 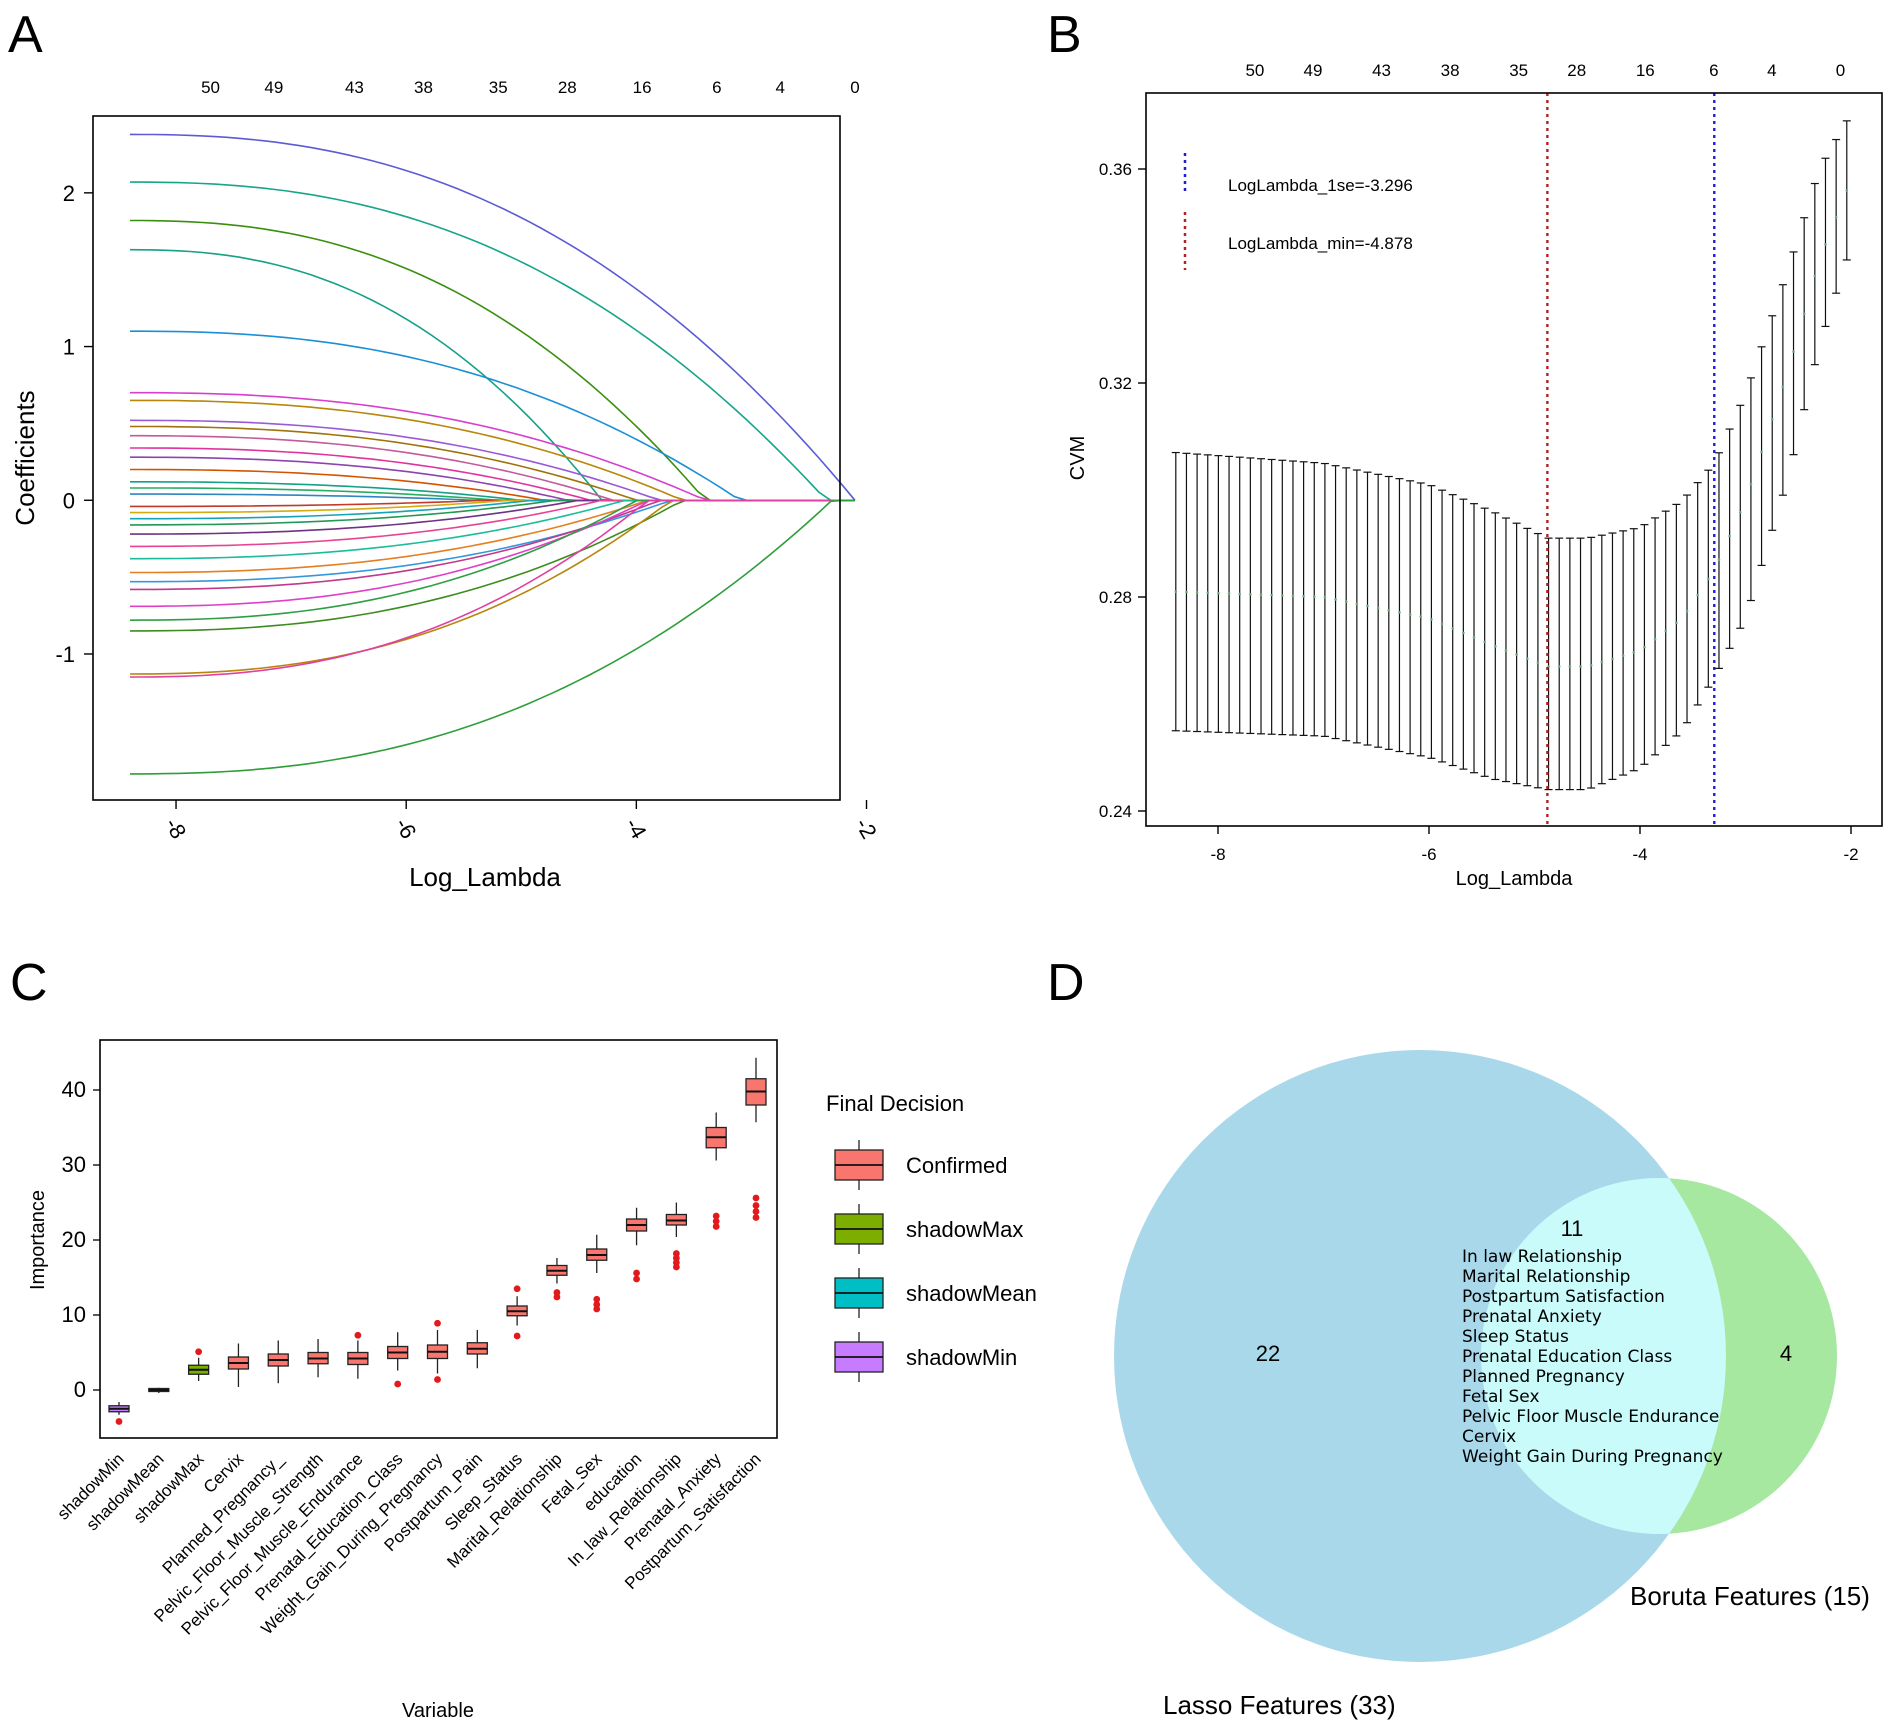 I want to click on panel-b-label: B, so click(x=1064, y=35).